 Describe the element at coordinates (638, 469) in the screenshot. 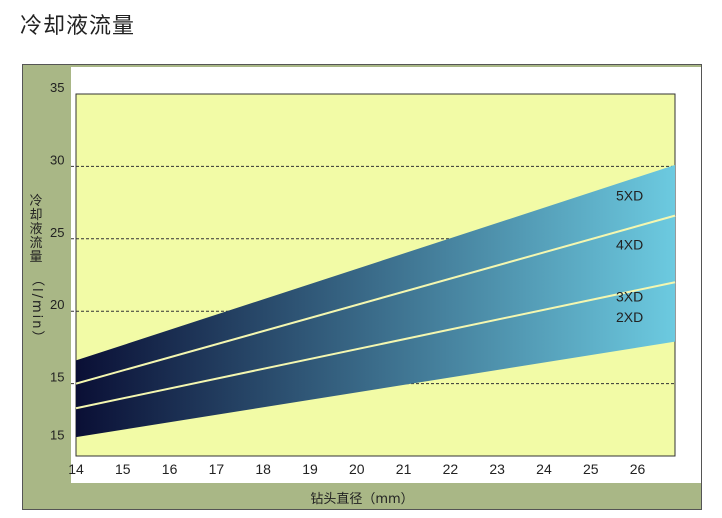

I see `x-tick-label: 26` at that location.